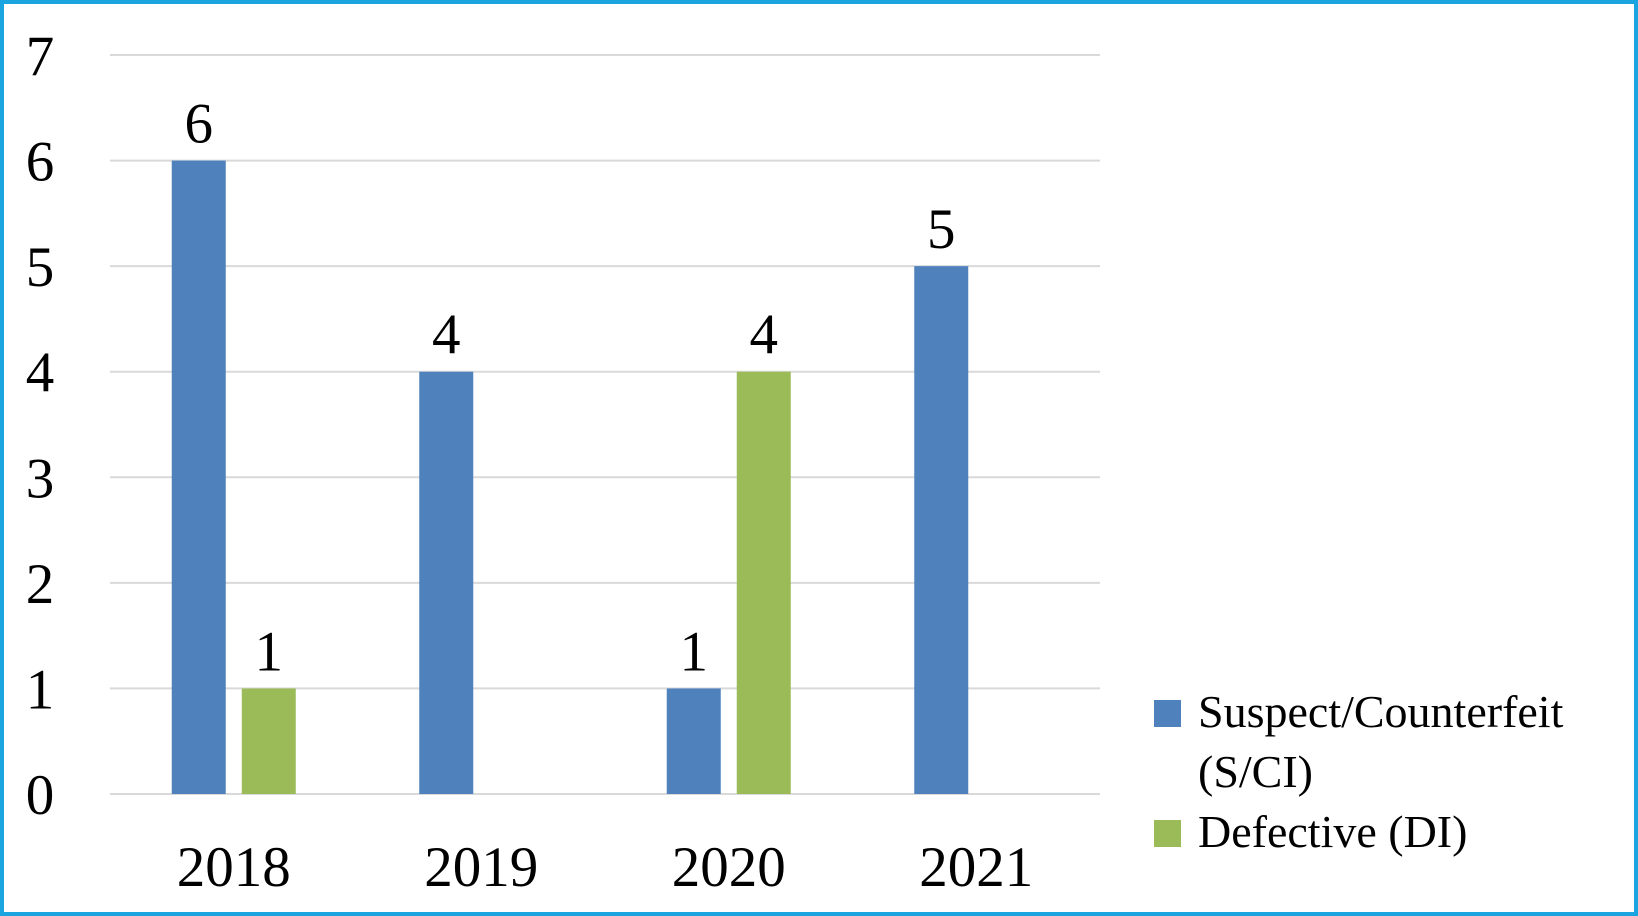  I want to click on x-tick-label: 2021, so click(976, 867).